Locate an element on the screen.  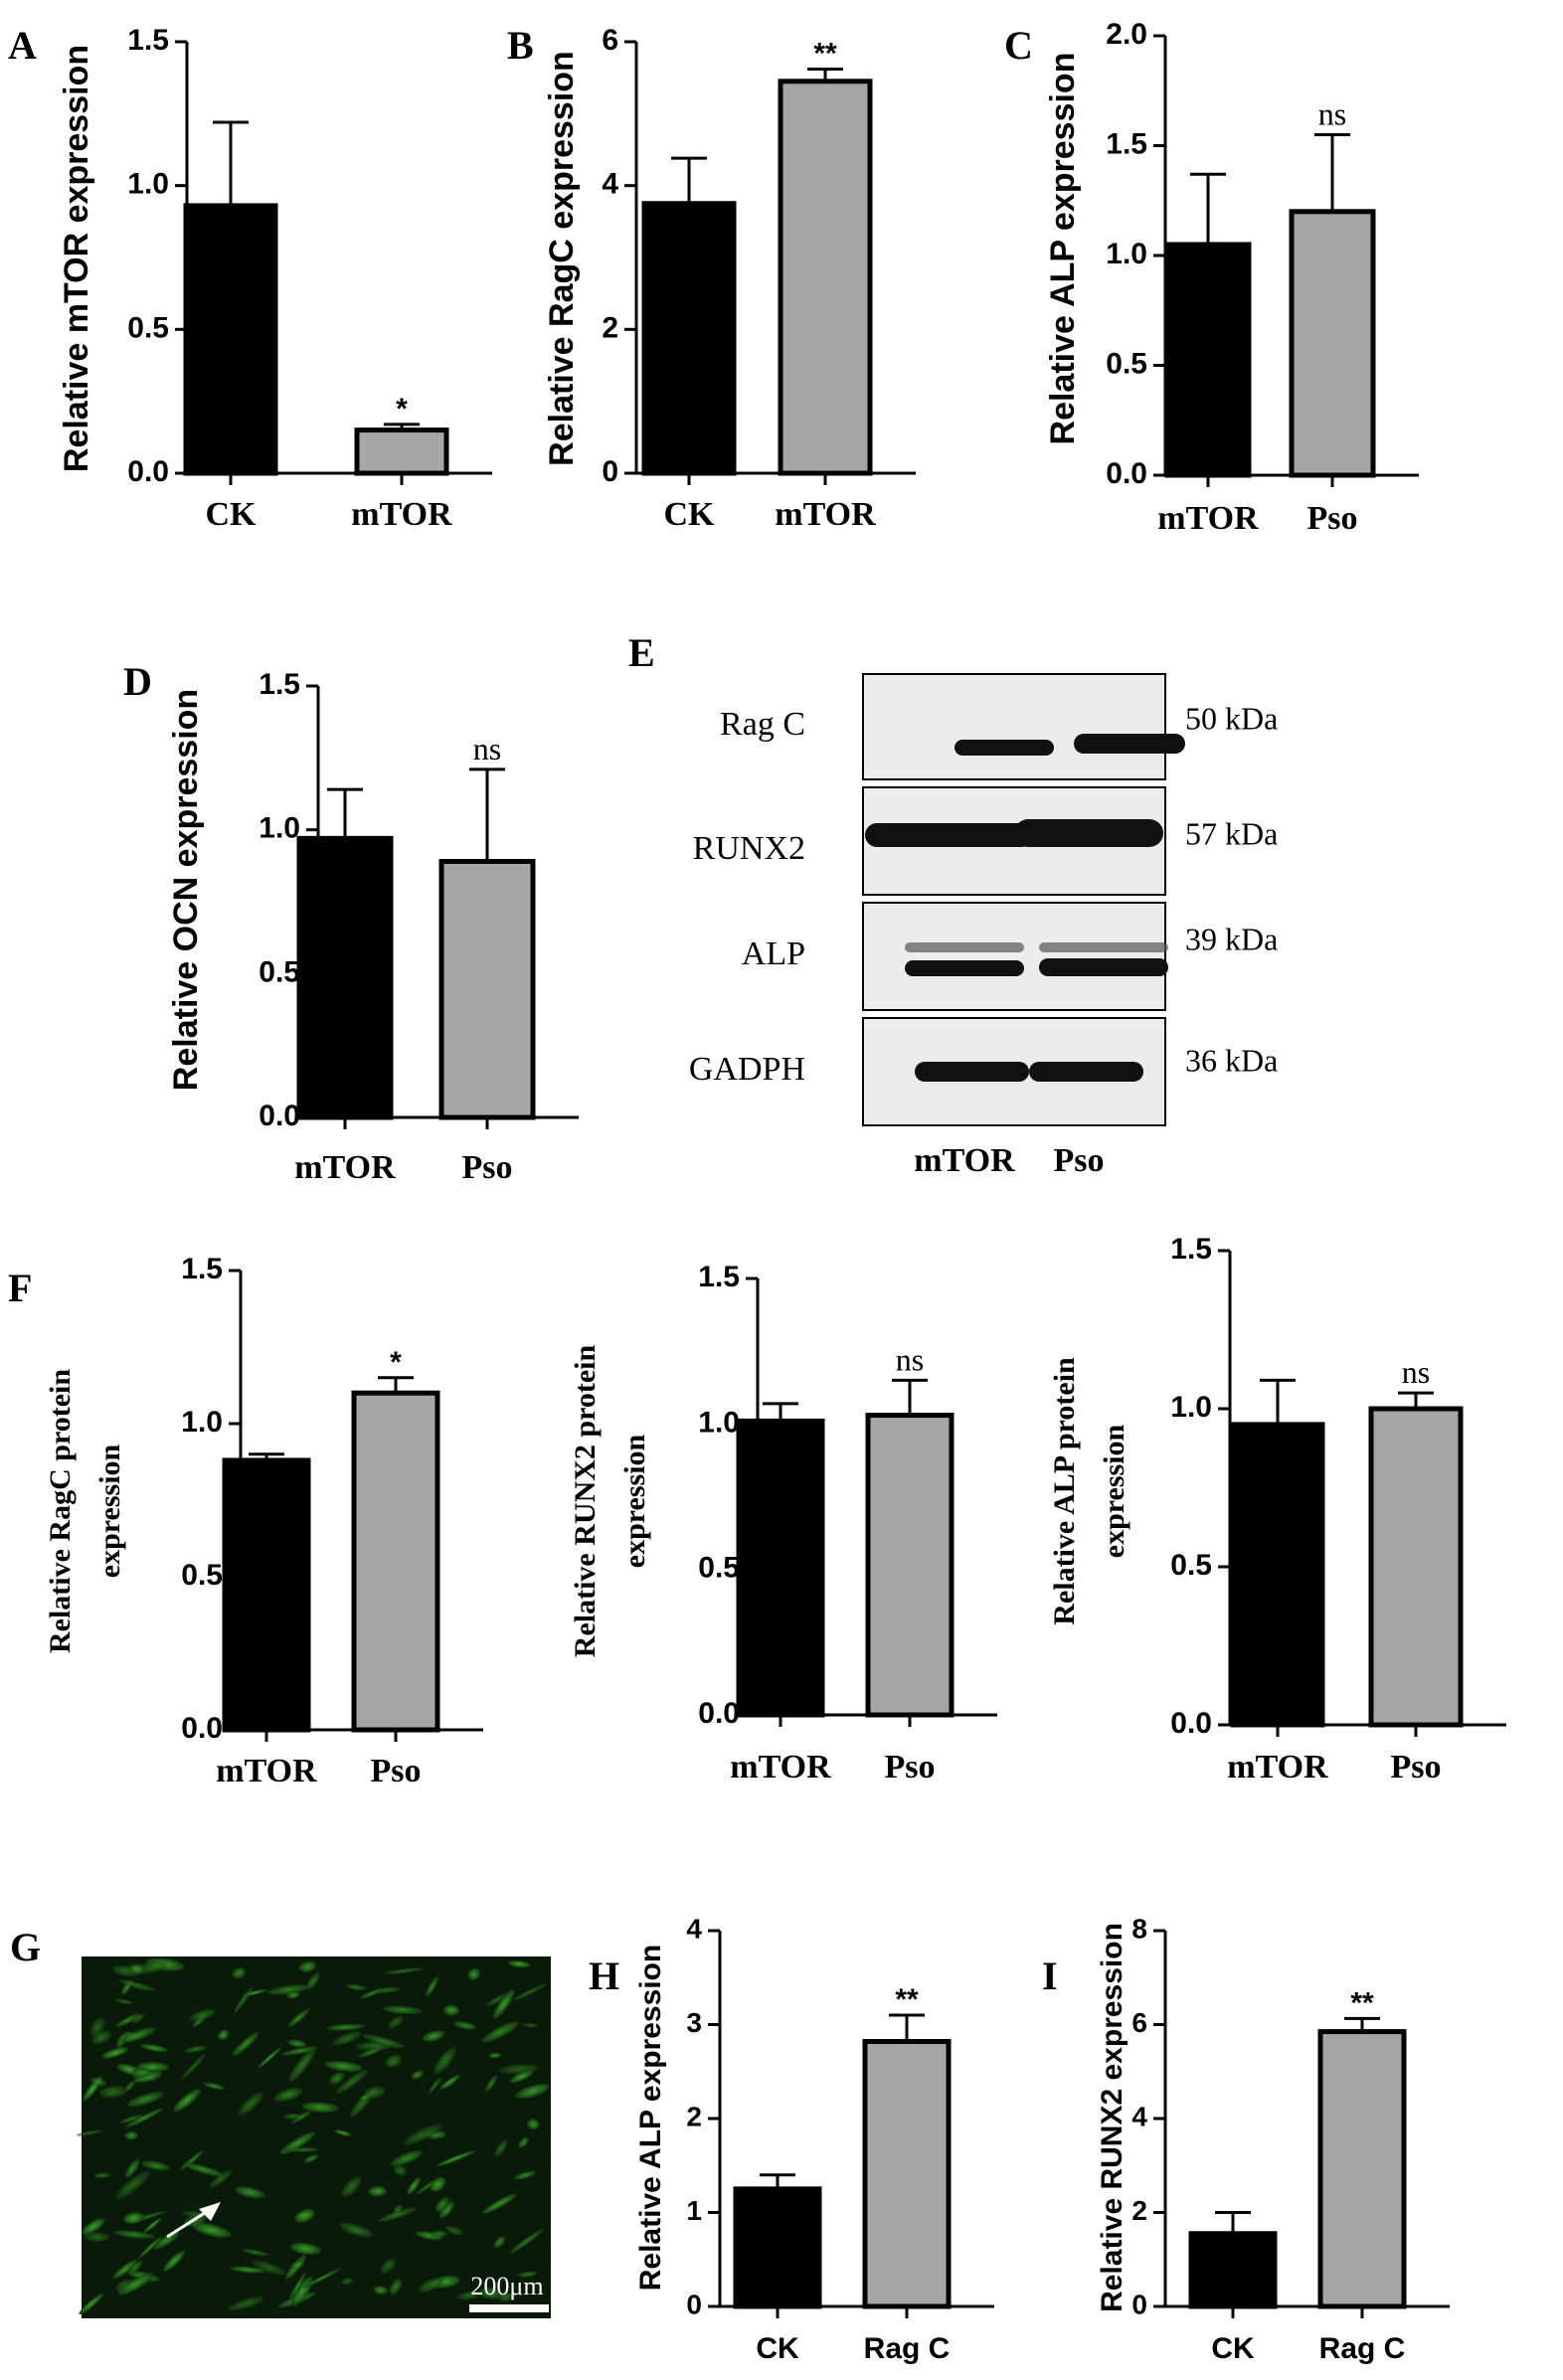
category-label: Rag C is located at coordinates (1362, 2348).